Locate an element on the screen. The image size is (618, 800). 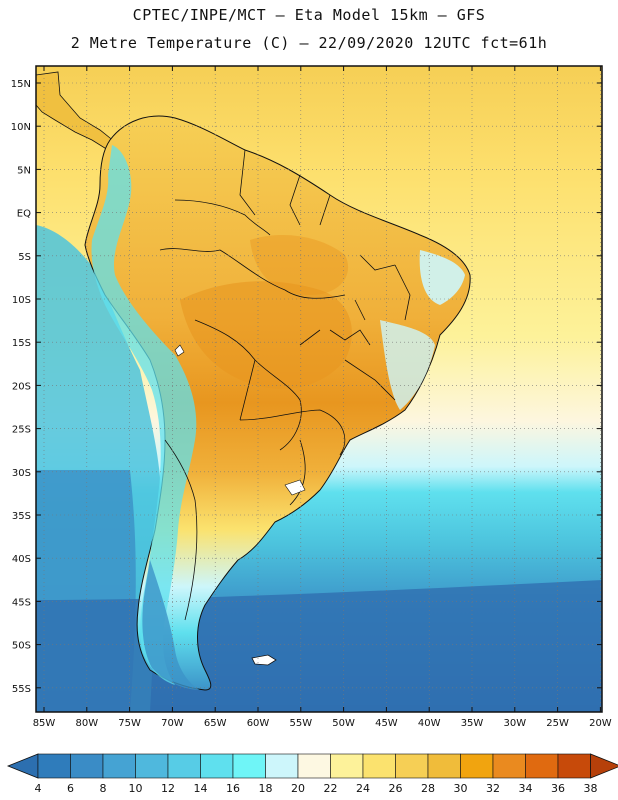
lat-label: 5S is located at coordinates (24, 257).